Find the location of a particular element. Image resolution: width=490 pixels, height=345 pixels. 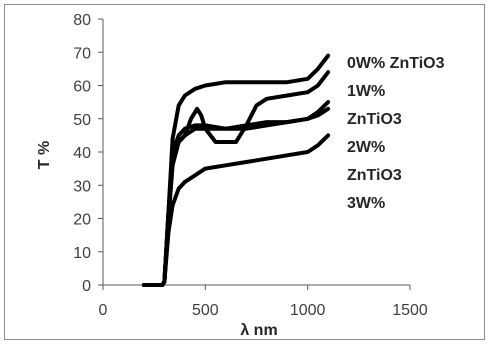

legend-line-6: 3W% is located at coordinates (366, 203).